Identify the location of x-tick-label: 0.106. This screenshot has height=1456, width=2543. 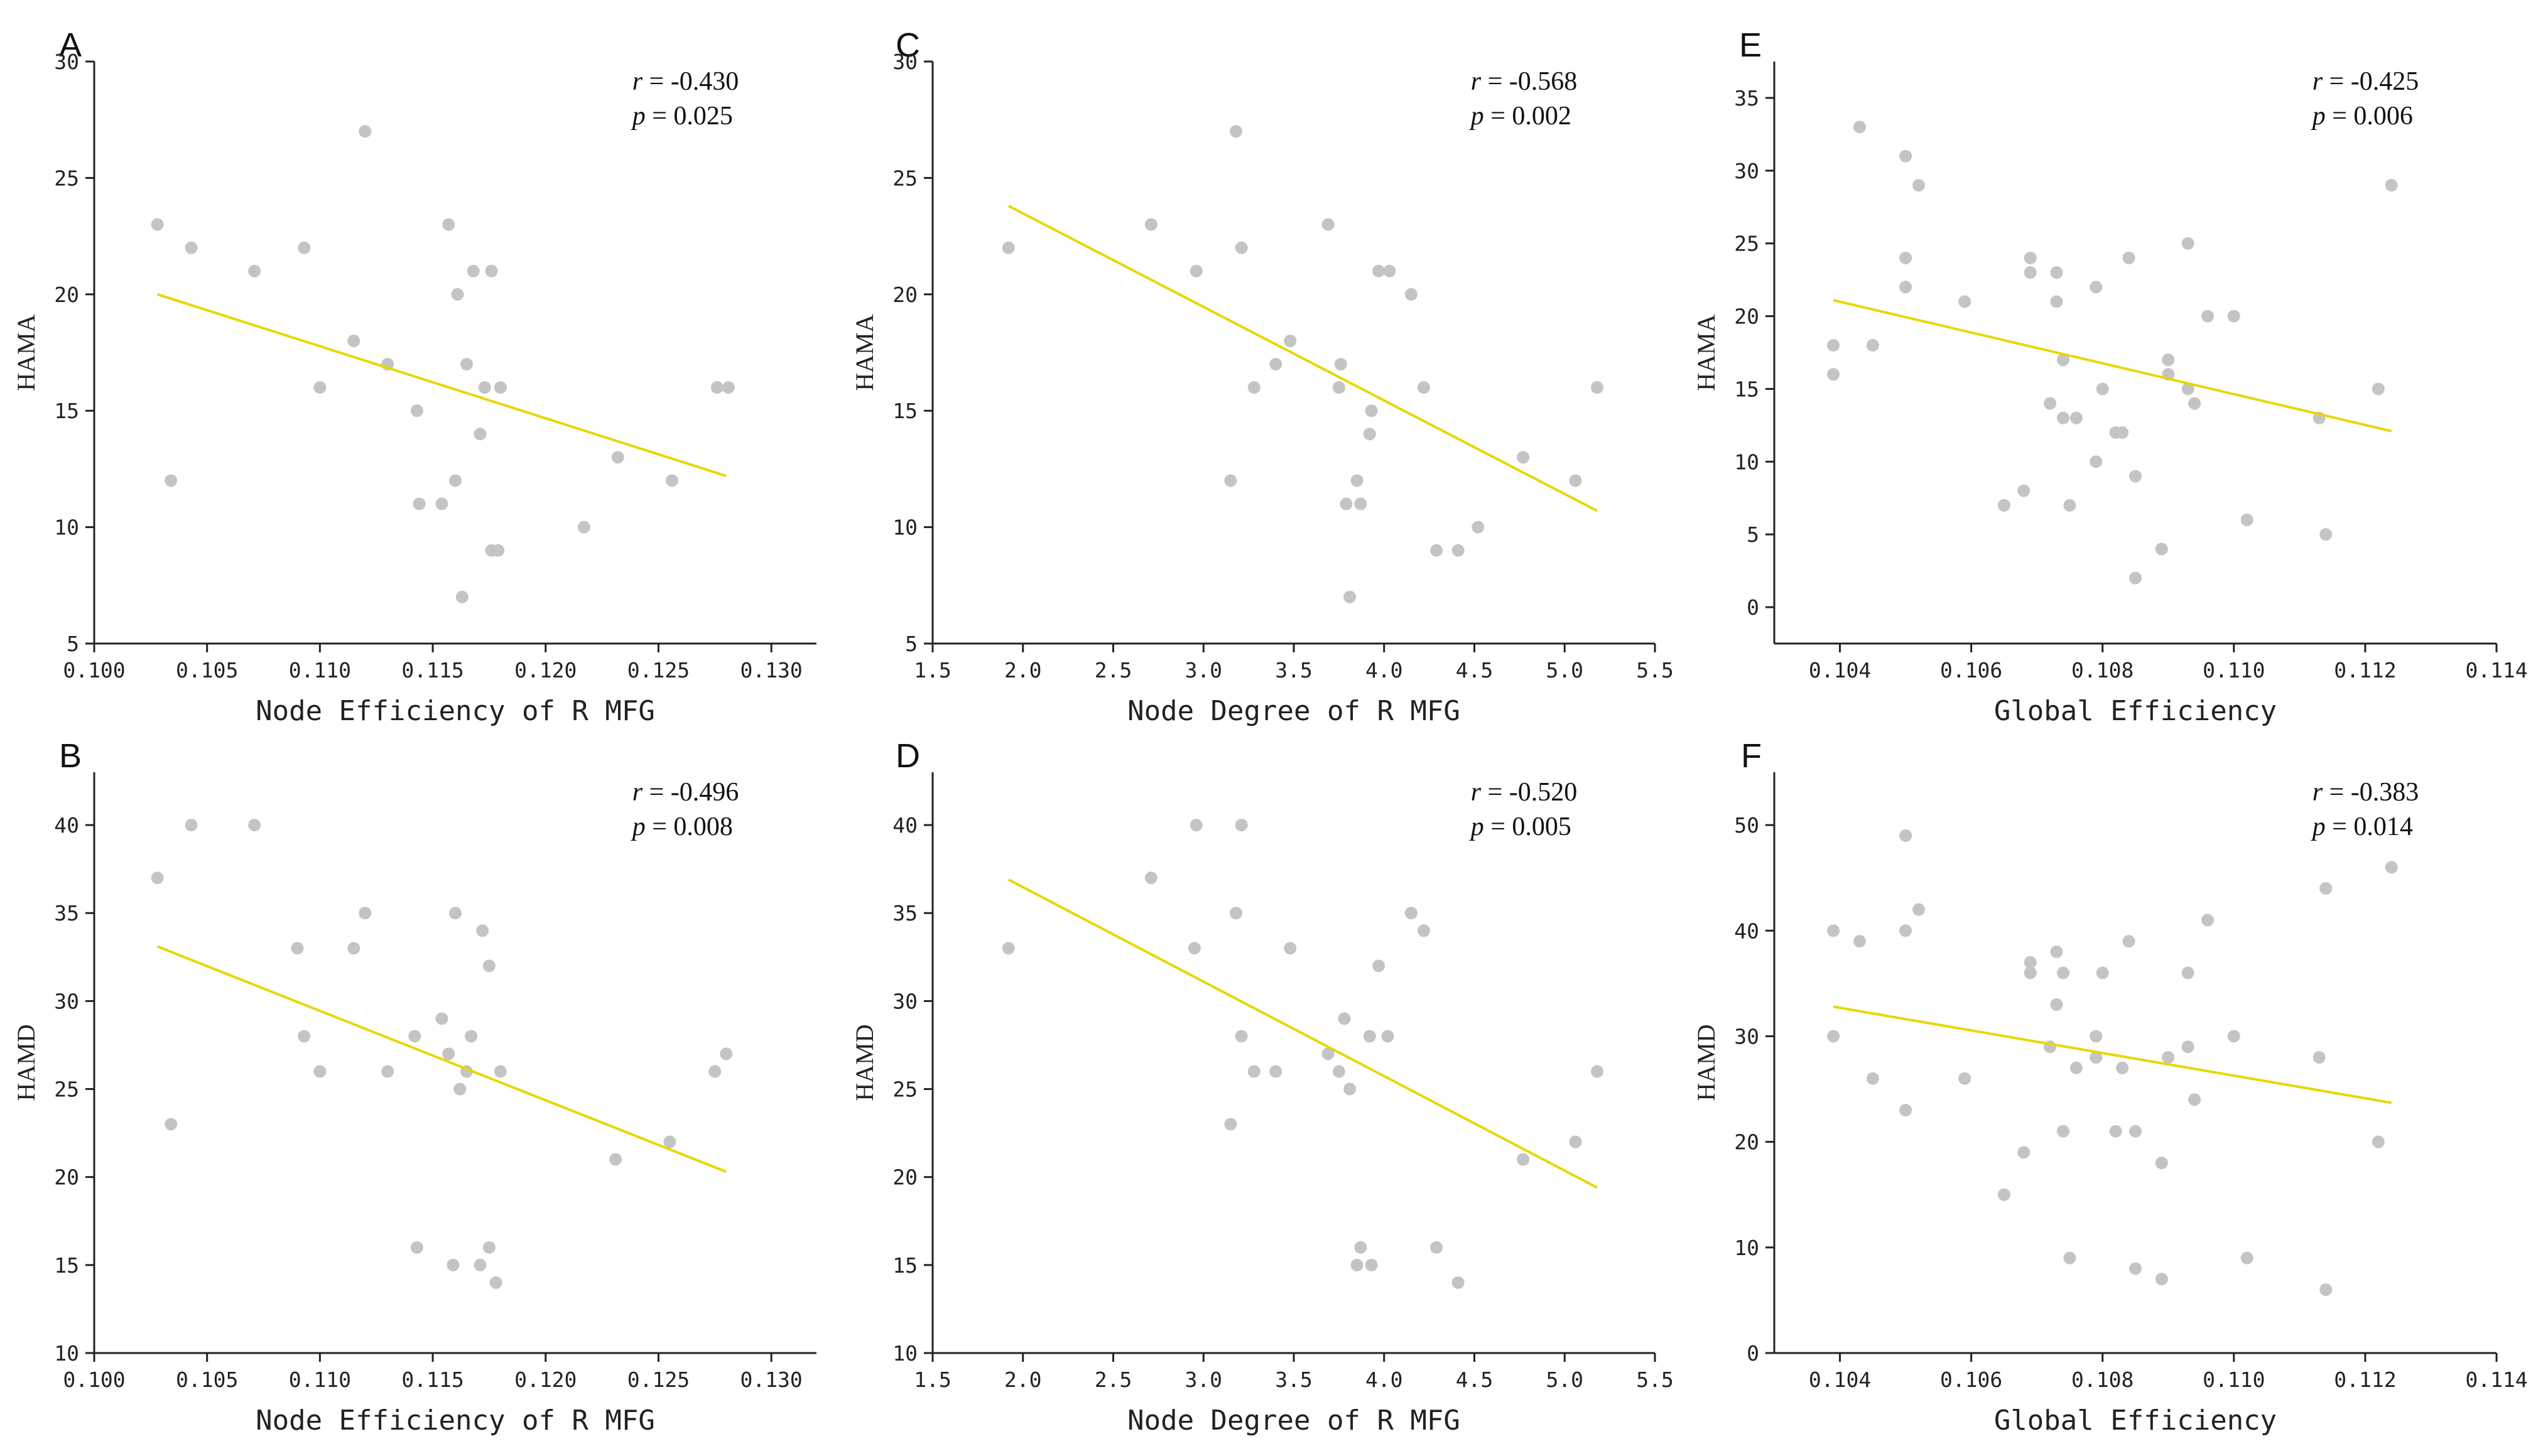
(1971, 1379).